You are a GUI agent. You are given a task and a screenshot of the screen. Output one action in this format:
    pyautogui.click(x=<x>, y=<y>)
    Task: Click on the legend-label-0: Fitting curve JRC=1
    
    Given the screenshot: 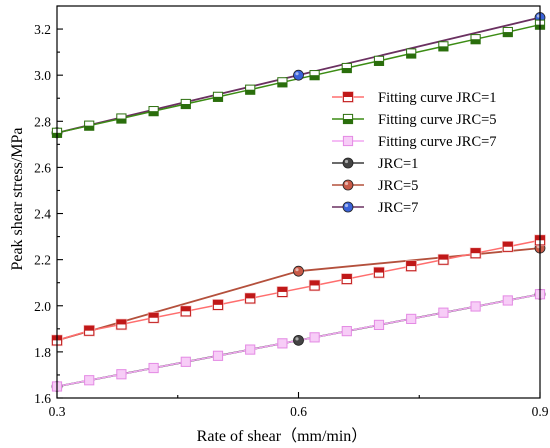 What is the action you would take?
    pyautogui.click(x=437, y=98)
    